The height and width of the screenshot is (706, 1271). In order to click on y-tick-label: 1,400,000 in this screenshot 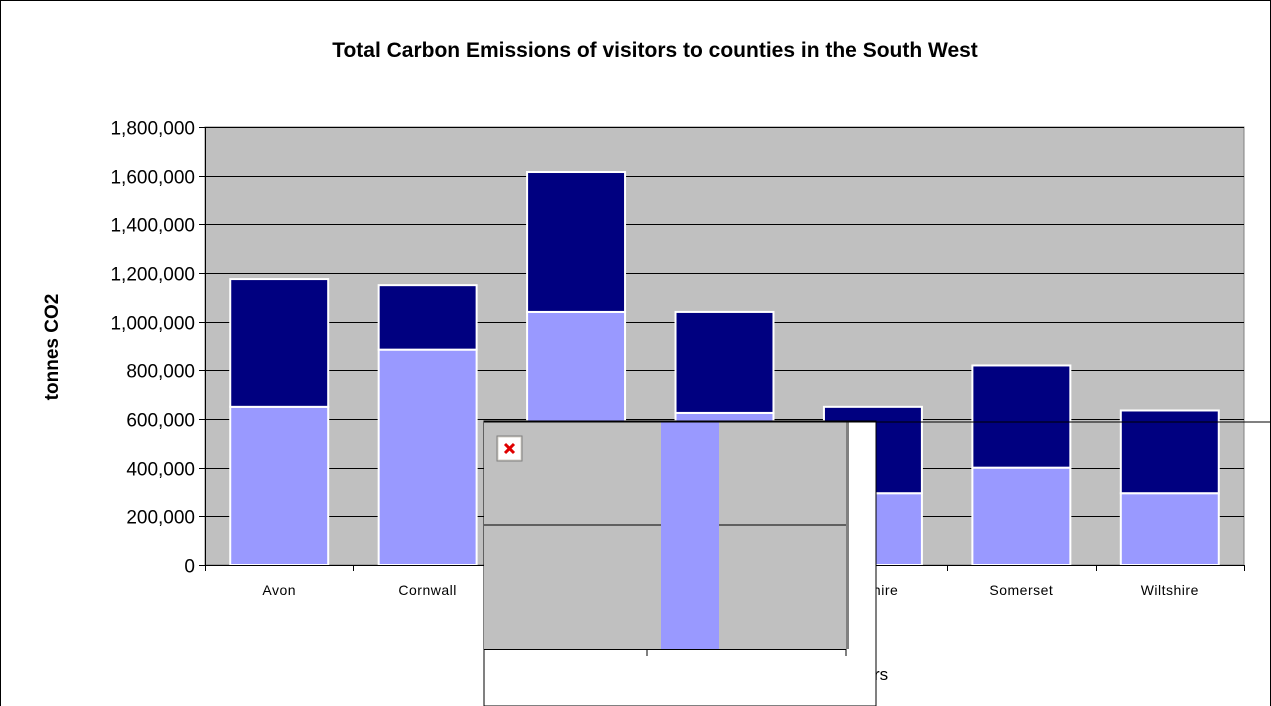, I will do `click(152, 226)`.